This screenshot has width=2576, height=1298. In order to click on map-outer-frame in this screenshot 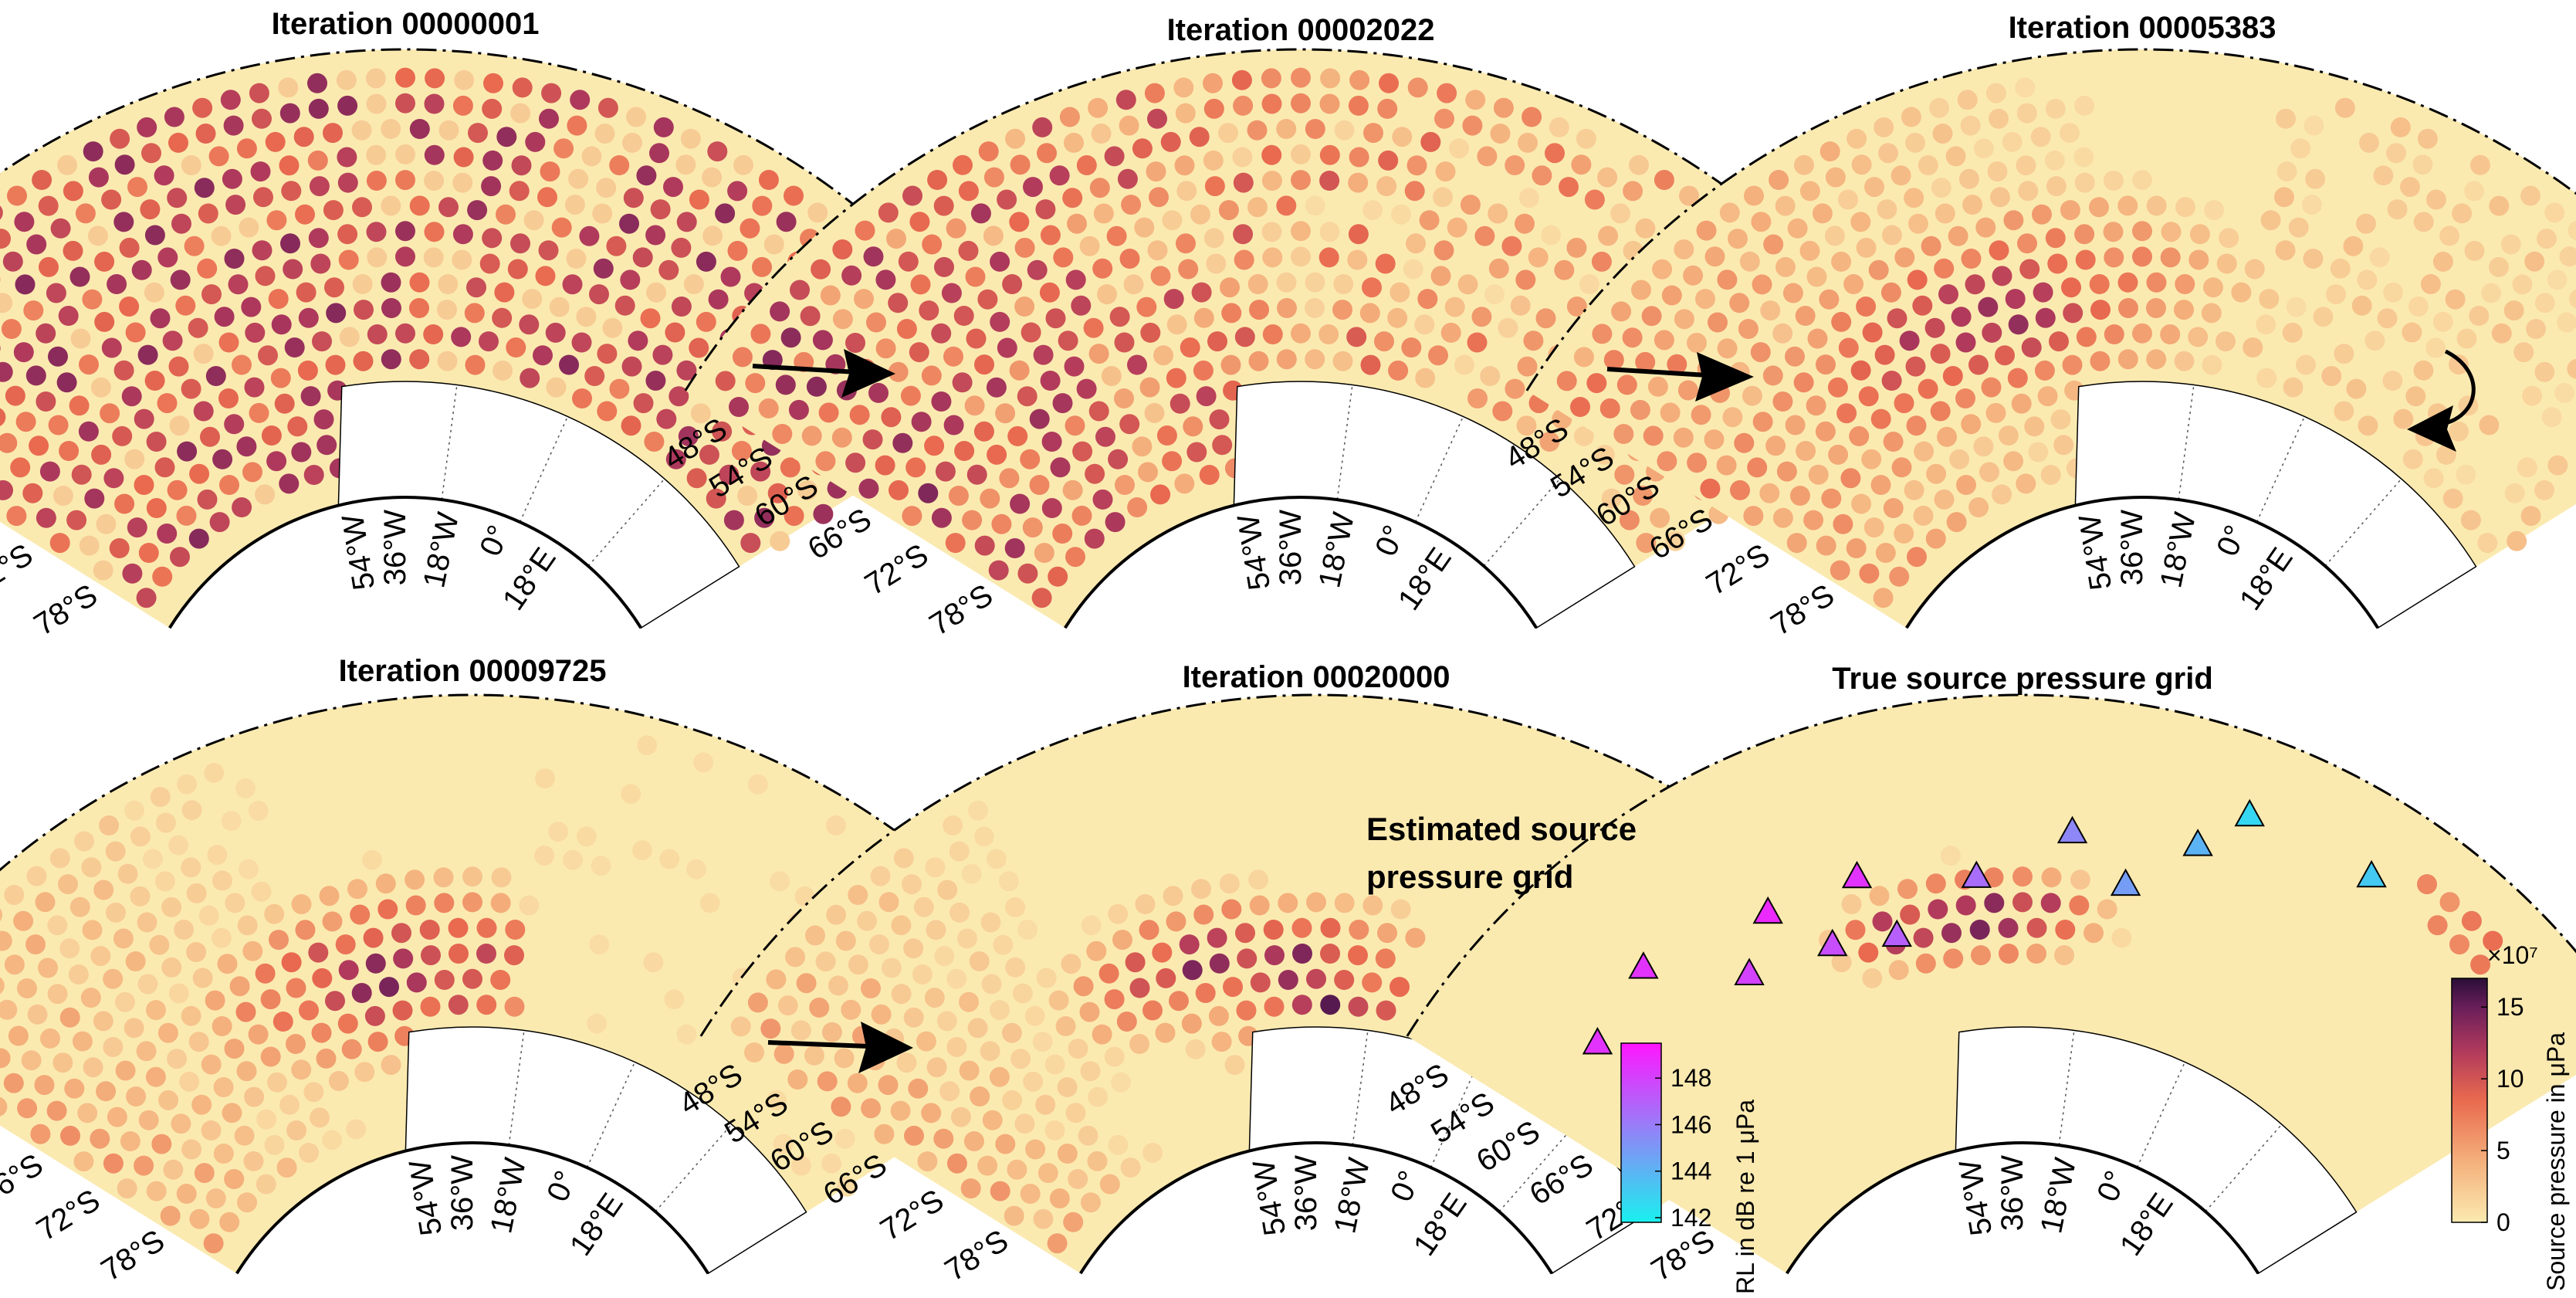, I will do `click(1991, 865)`.